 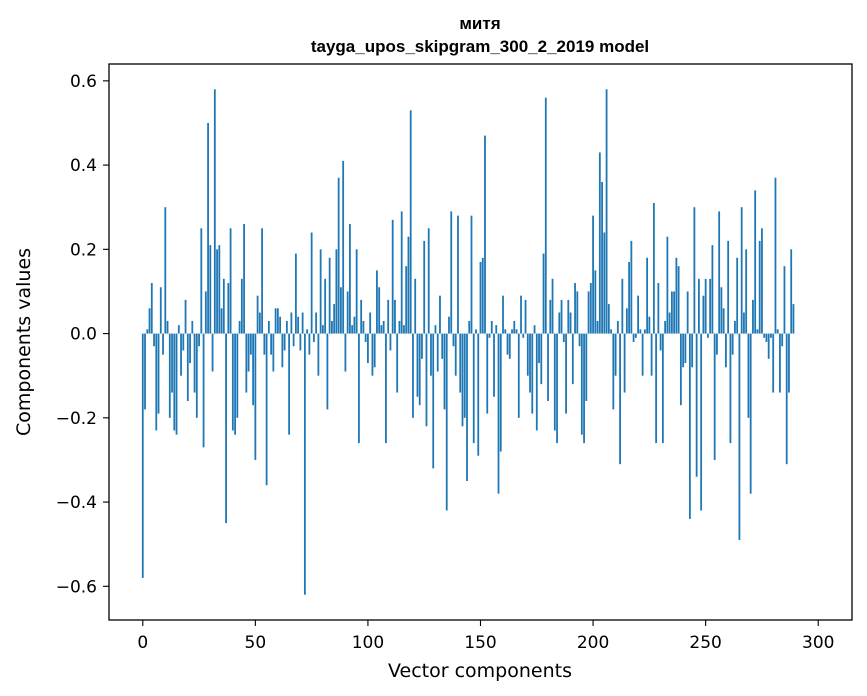 What do you see at coordinates (480, 643) in the screenshot?
I see `x-tick-label: 150` at bounding box center [480, 643].